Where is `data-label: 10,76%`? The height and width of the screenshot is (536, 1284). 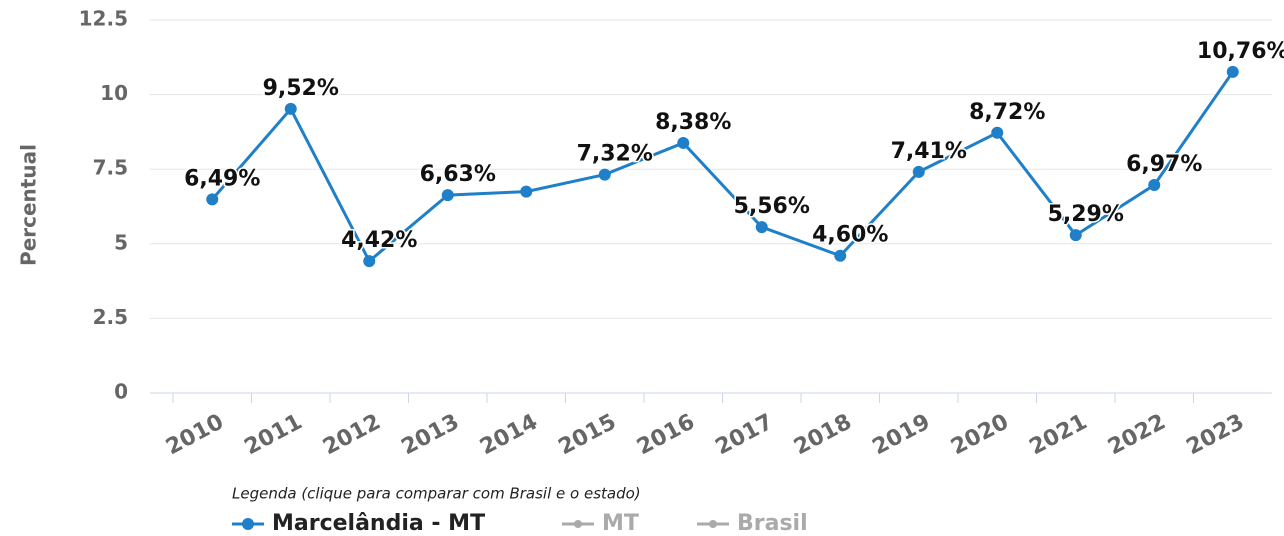
data-label: 10,76% is located at coordinates (1240, 51).